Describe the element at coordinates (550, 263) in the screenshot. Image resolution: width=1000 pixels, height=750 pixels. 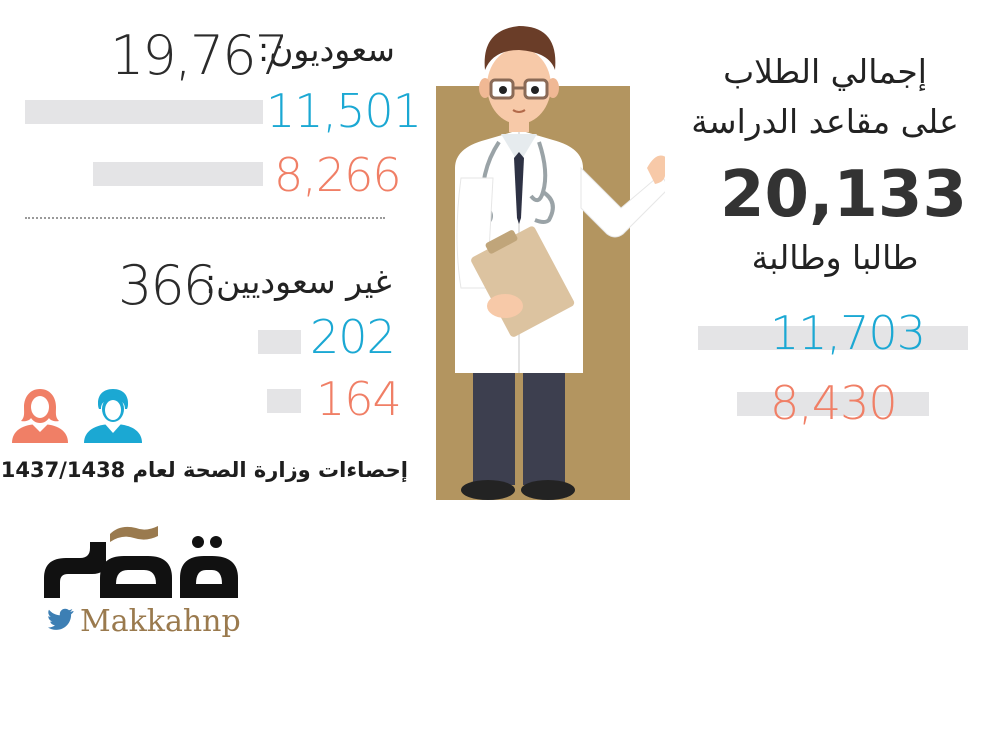
I see `doctor-illustration` at that location.